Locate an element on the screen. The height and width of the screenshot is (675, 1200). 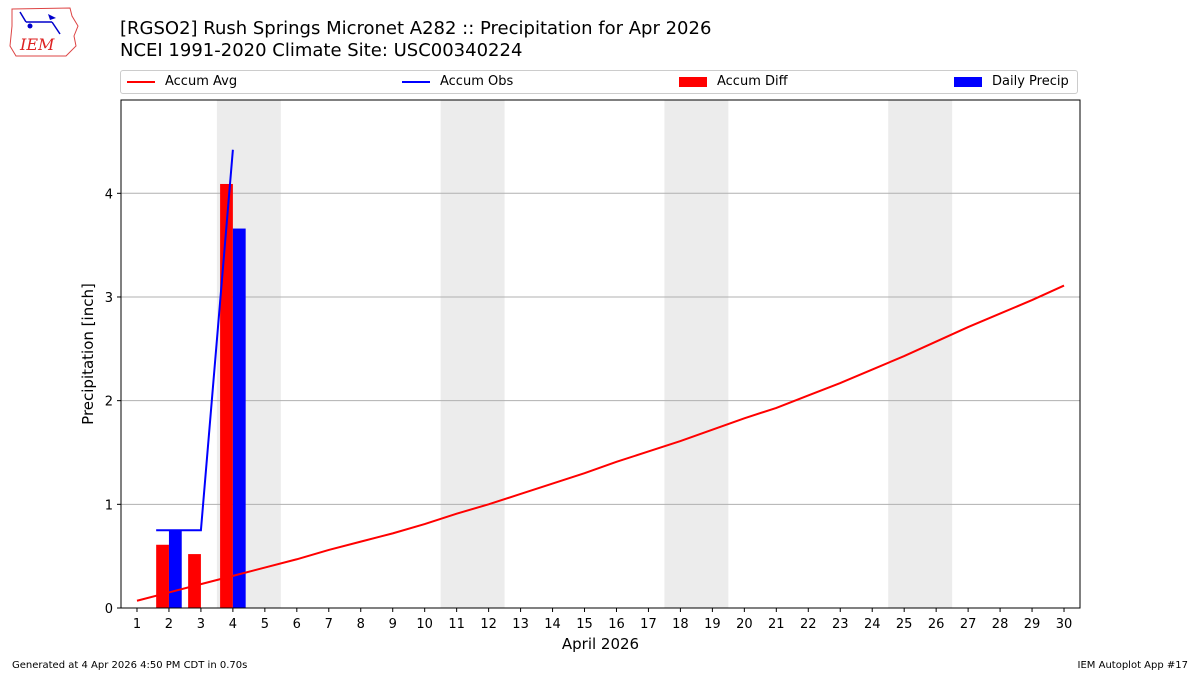
logo-text: IEM is located at coordinates (37, 44).